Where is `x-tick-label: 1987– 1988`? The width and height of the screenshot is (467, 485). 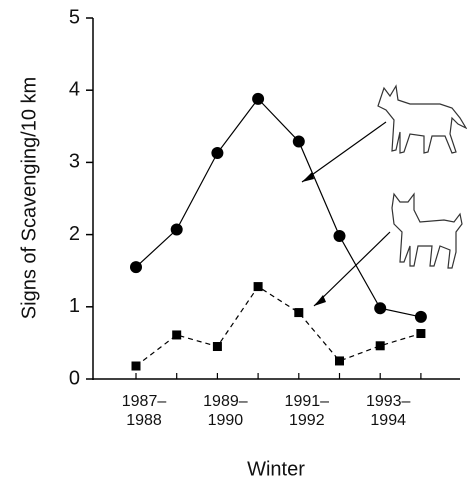
x-tick-label: 1987– 1988 is located at coordinates (144, 411).